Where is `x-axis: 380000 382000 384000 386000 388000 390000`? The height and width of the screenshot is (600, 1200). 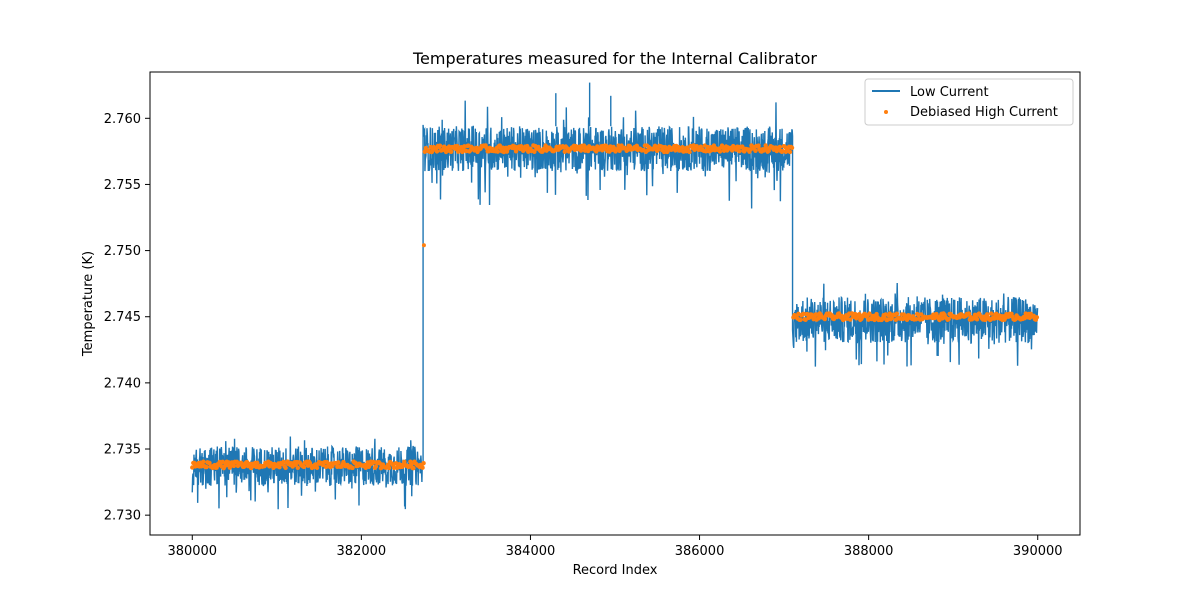
x-axis: 380000 382000 384000 386000 388000 390000 is located at coordinates (615, 547).